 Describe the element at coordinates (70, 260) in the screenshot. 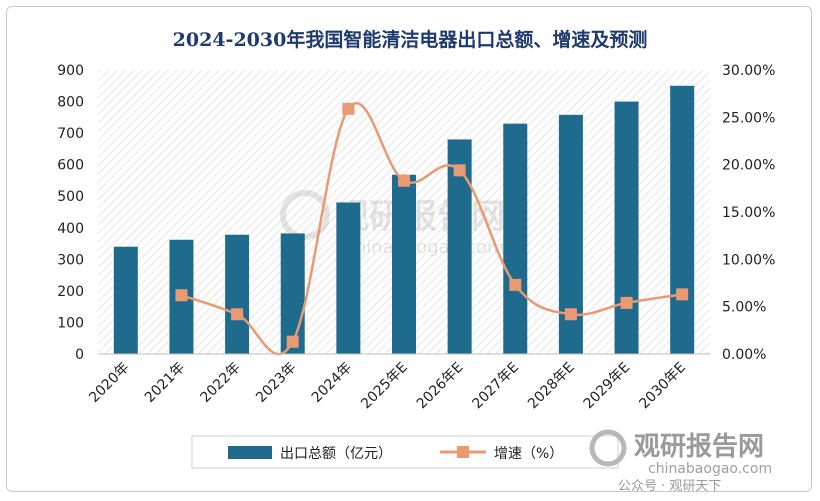

I see `left-tick-label: 300` at that location.